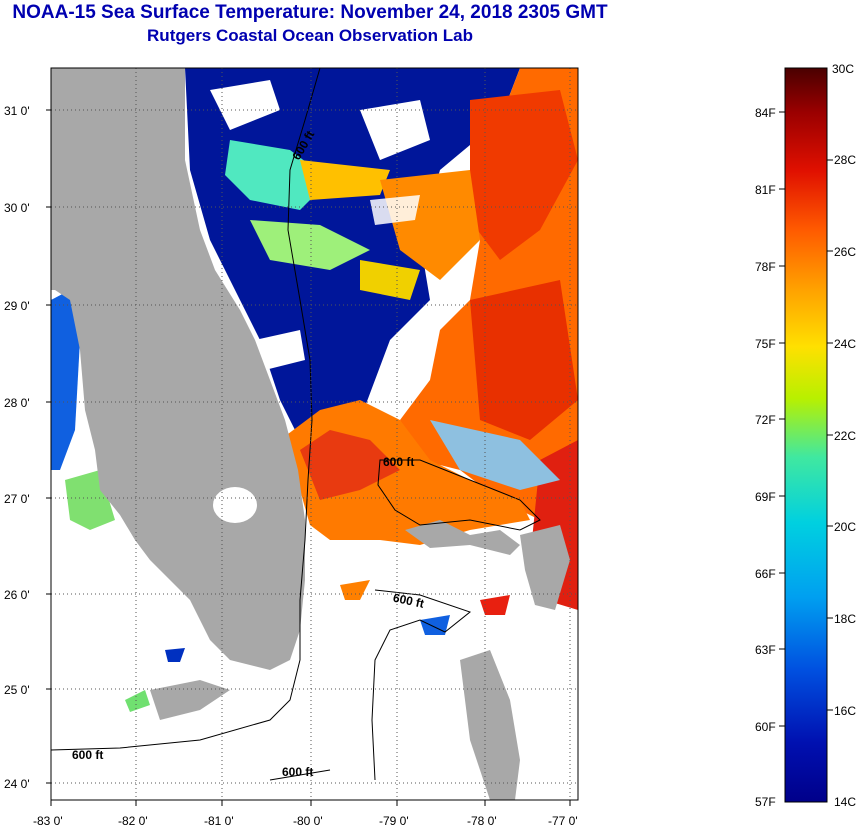  Describe the element at coordinates (133, 821) in the screenshot. I see `lon-label: -82 0'` at that location.